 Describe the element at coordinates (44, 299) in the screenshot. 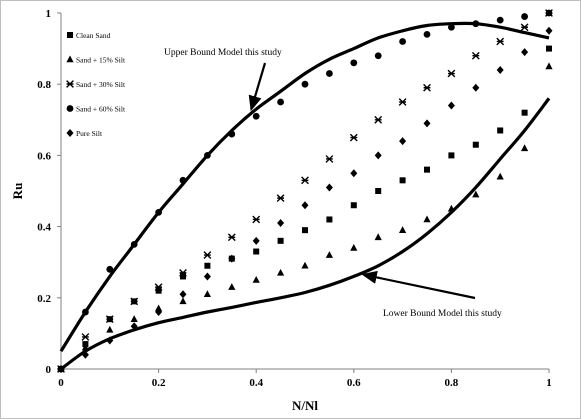

I see `y-tick-label: 0.2` at that location.